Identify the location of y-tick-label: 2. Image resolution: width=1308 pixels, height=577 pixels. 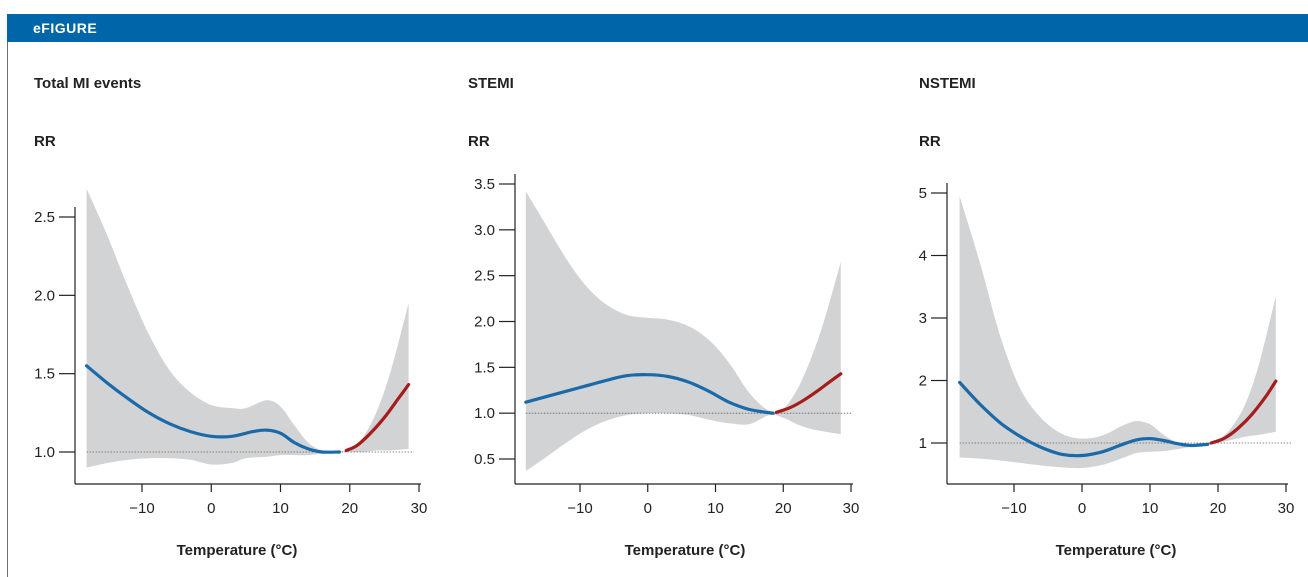
(923, 381).